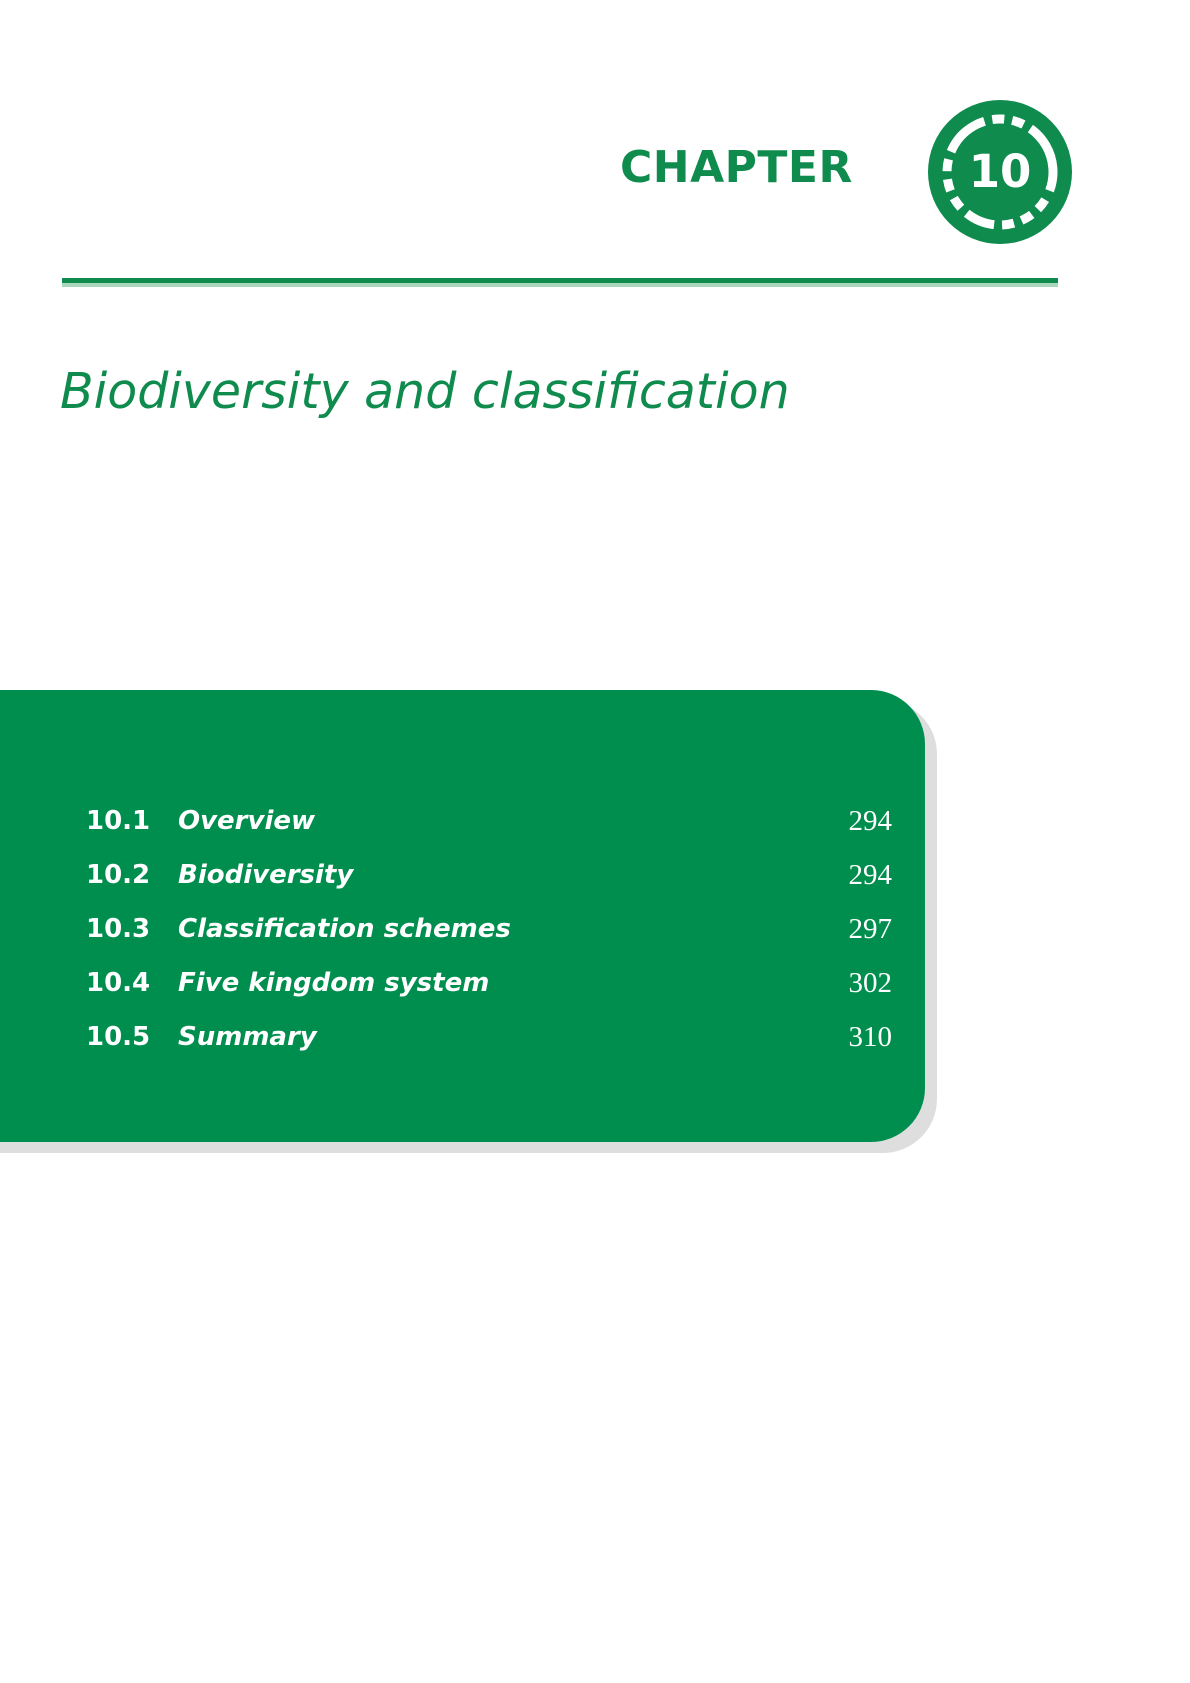 The height and width of the screenshot is (1683, 1190). Describe the element at coordinates (247, 1037) in the screenshot. I see `toc-item-label: Summary` at that location.